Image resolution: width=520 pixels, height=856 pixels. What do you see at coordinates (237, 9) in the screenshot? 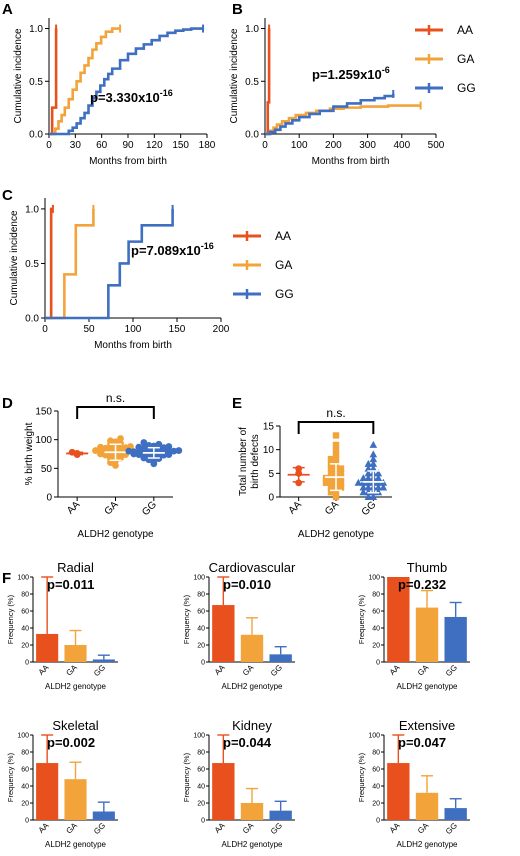
I see `panel-letter-B: B` at bounding box center [237, 9].